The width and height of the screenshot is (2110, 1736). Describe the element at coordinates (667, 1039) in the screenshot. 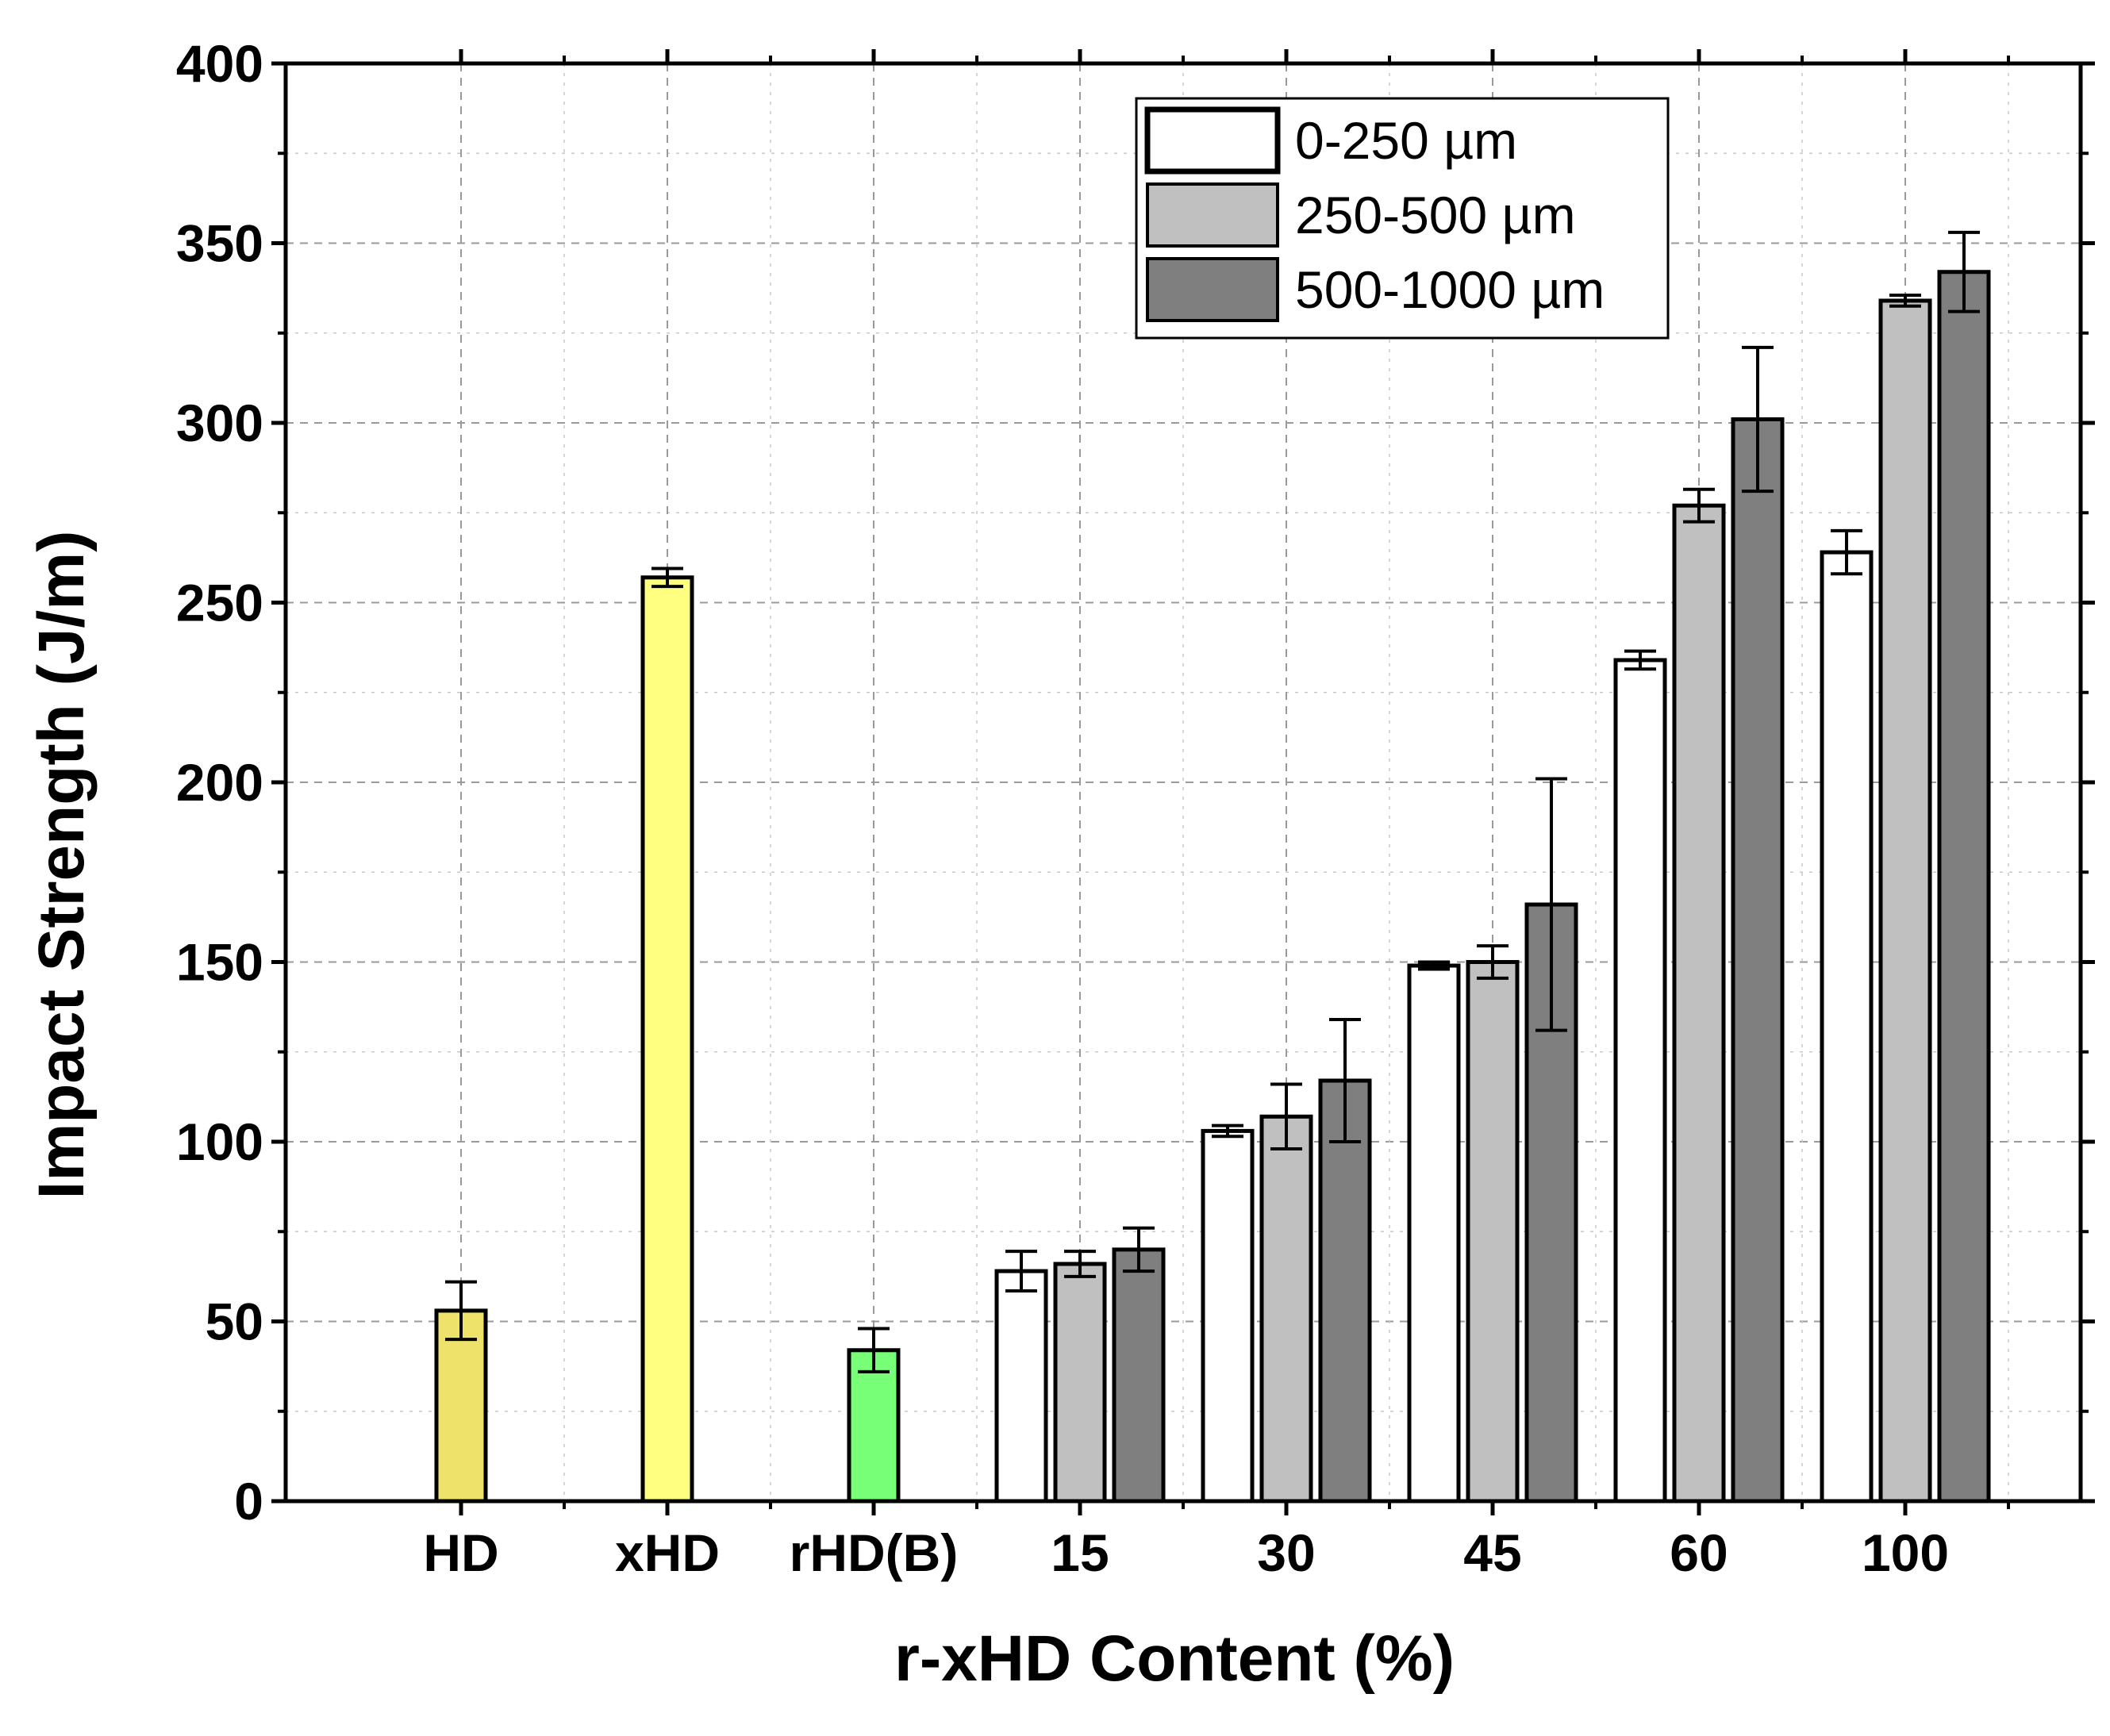

I see `bar-xHD` at that location.